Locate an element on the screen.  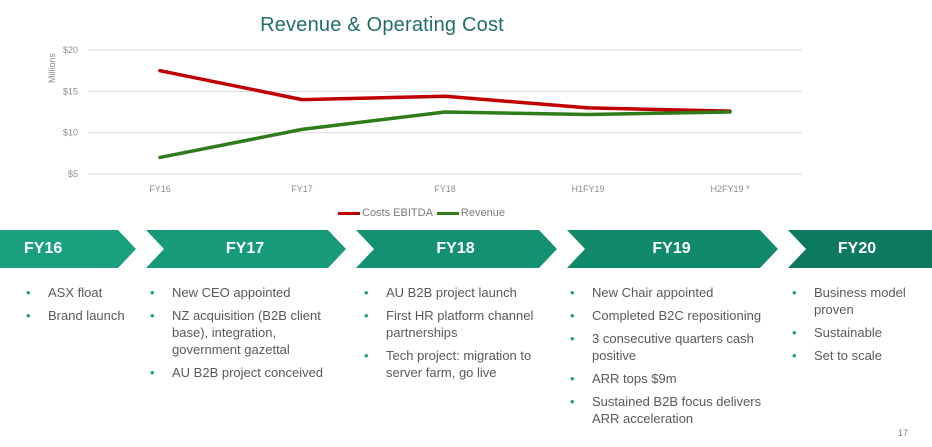
list-item: • ARR tops $9m is located at coordinates (672, 378).